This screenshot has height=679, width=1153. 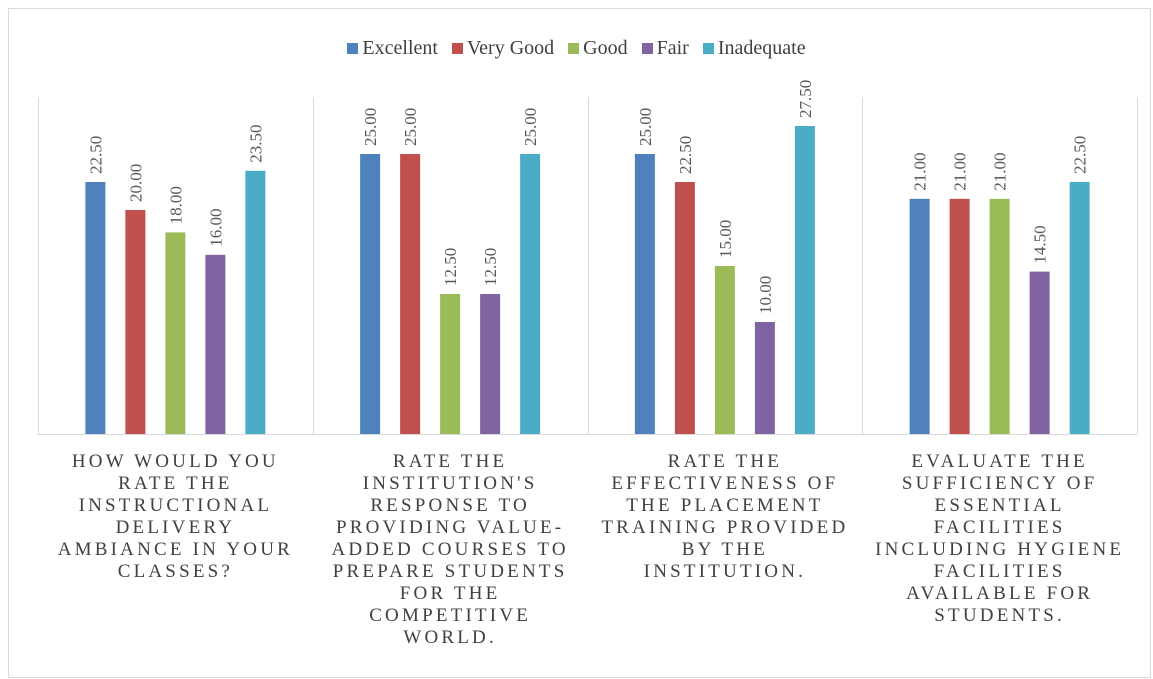 I want to click on legend-swatch-inadequate, so click(x=708, y=48).